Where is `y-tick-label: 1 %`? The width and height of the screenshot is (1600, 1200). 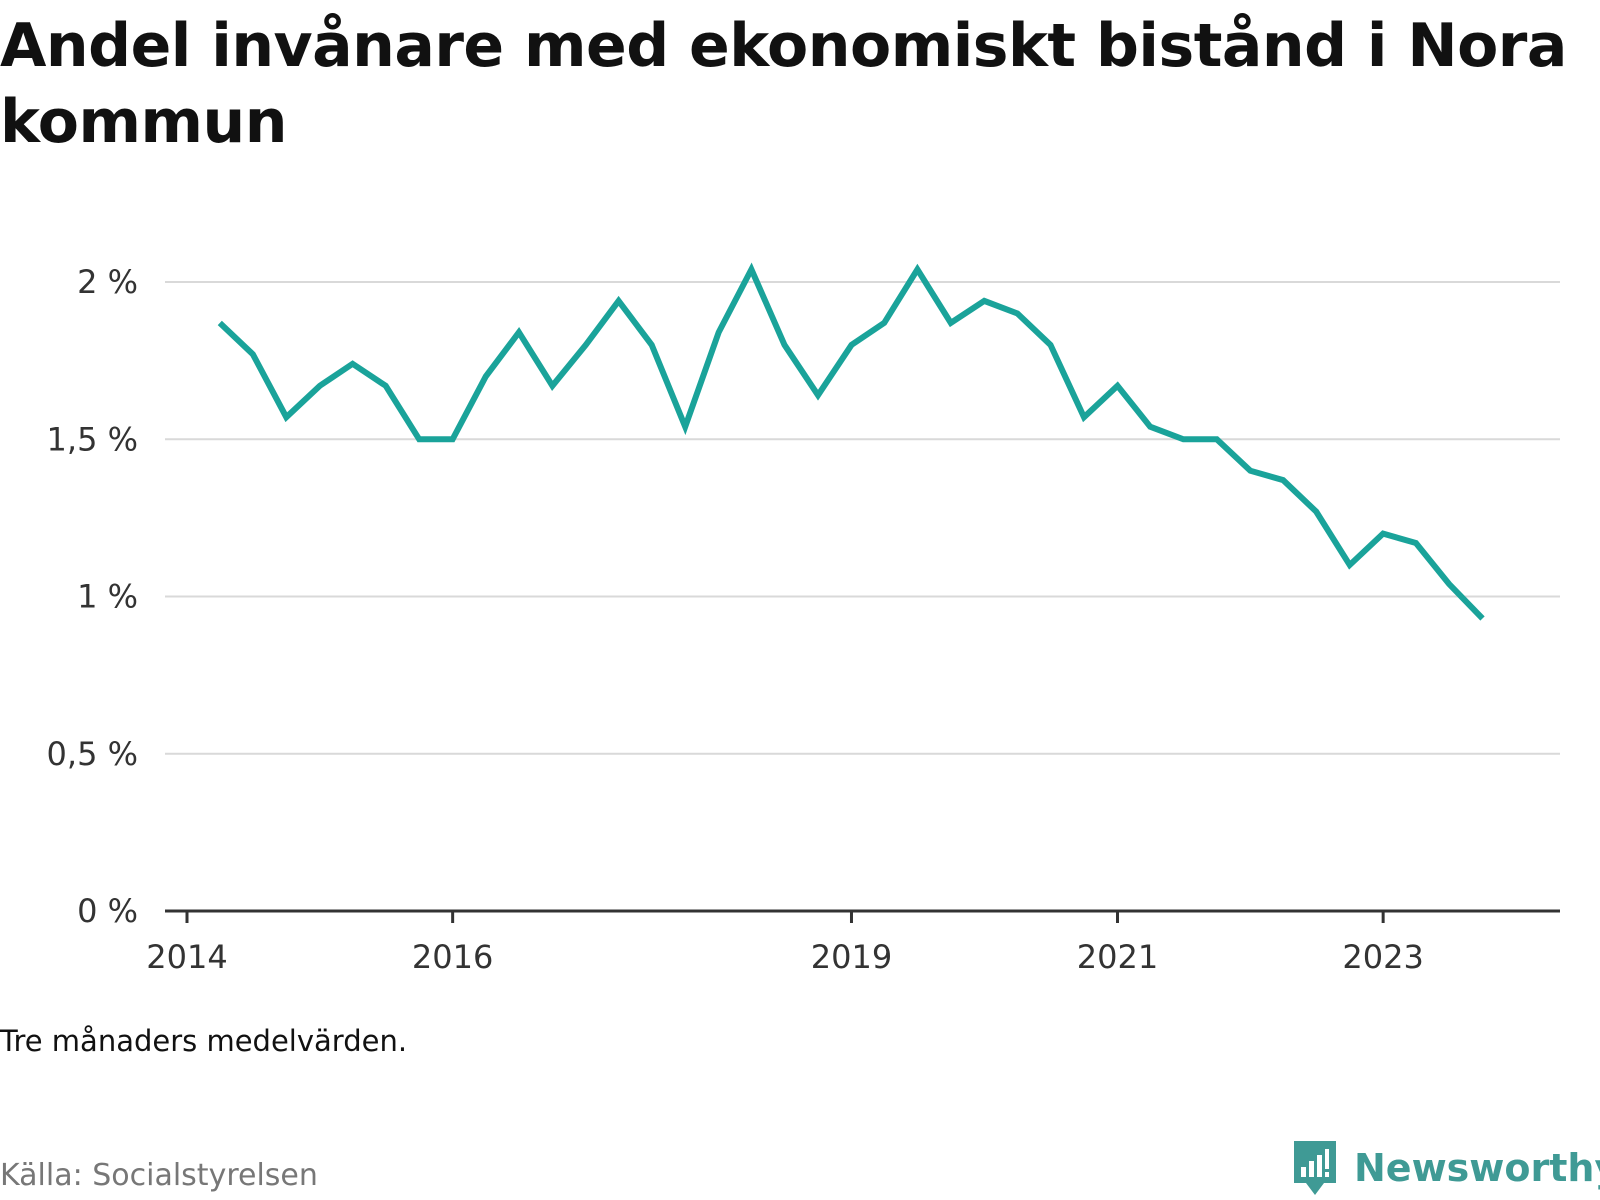 y-tick-label: 1 % is located at coordinates (107, 597).